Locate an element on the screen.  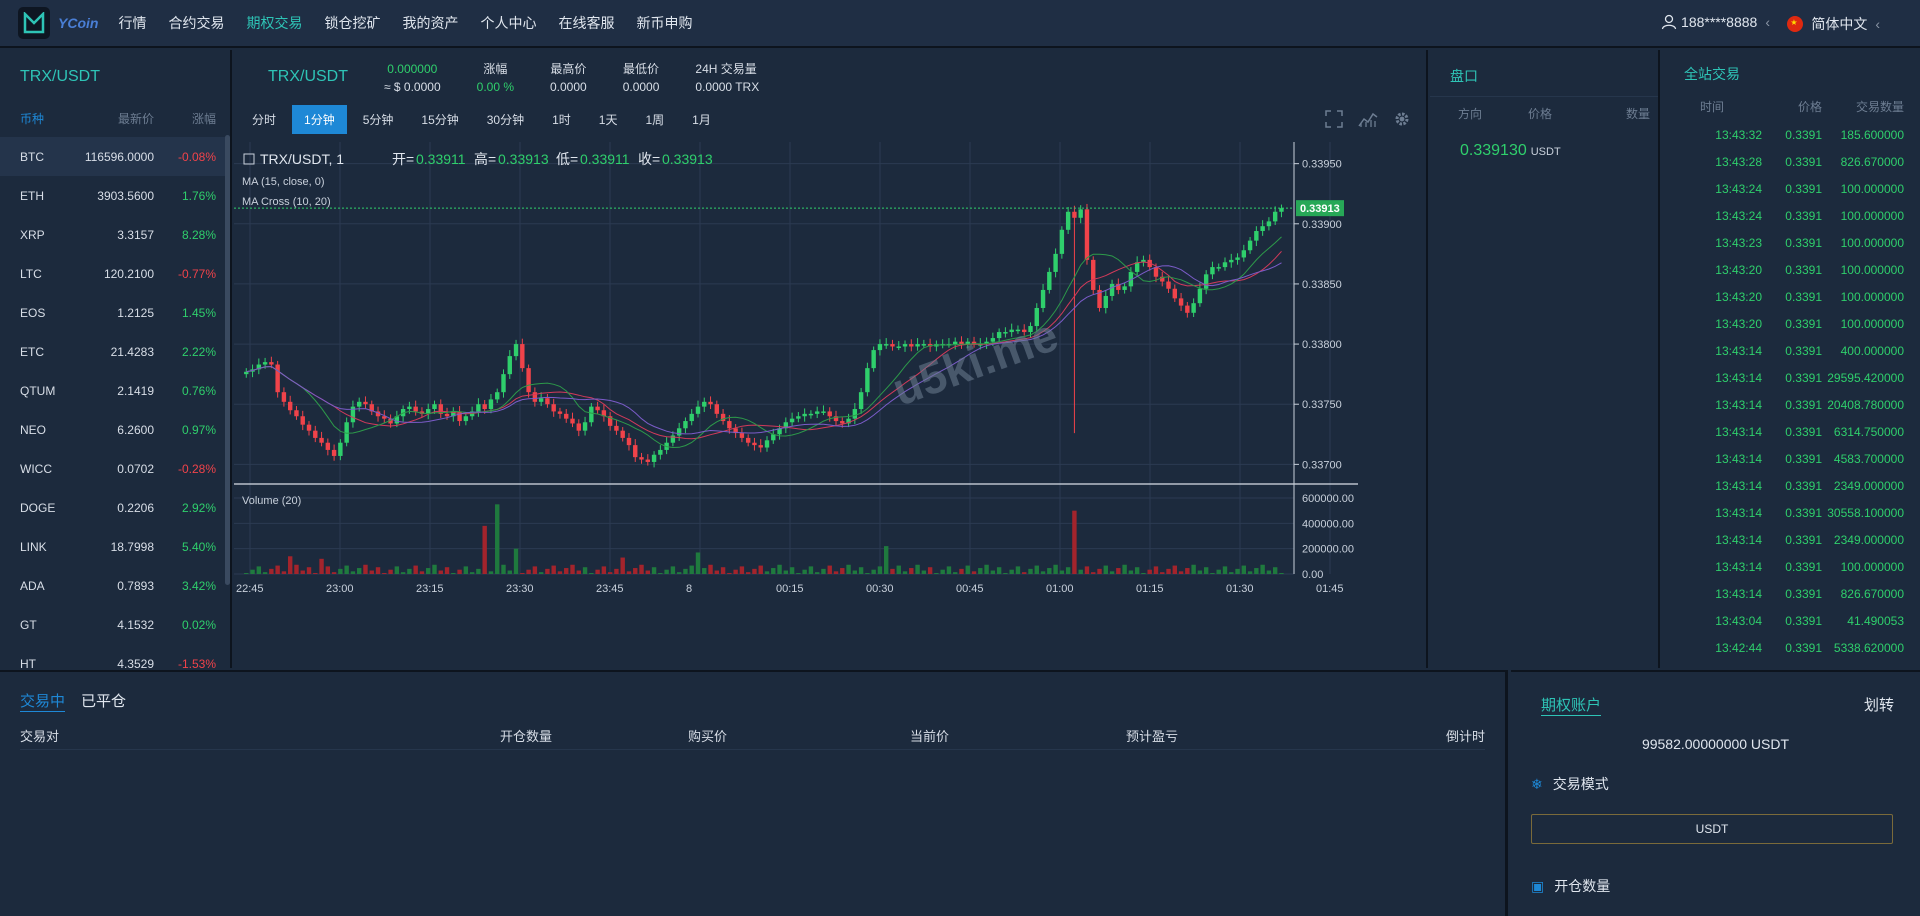
market-row: EOS 1.2125 1.45% is located at coordinates (115, 312).